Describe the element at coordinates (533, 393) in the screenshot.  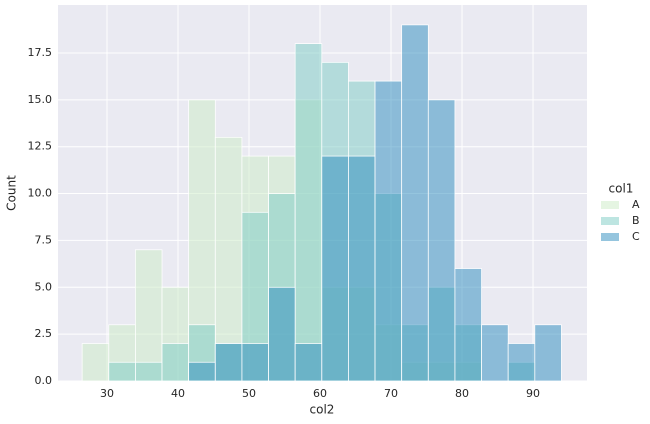
I see `x-tick-label: 90` at that location.